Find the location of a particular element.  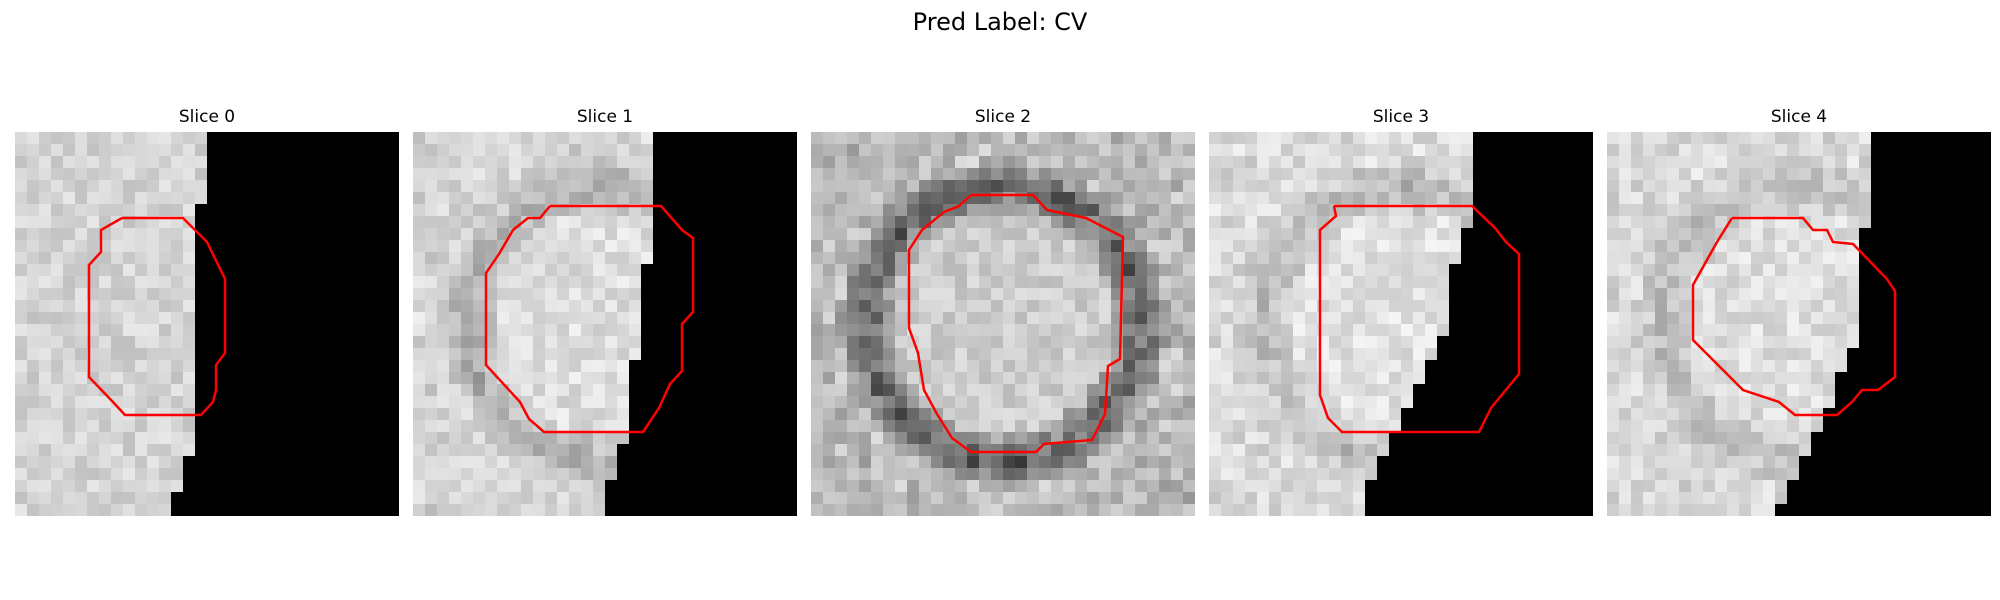

mri-pixel-grid is located at coordinates (1003, 324).